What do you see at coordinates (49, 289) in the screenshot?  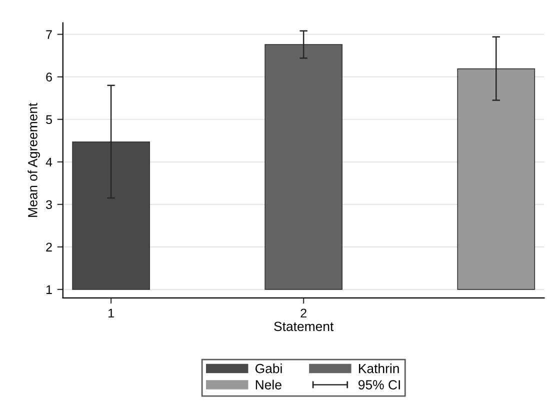 I see `y-tick-label: 1` at bounding box center [49, 289].